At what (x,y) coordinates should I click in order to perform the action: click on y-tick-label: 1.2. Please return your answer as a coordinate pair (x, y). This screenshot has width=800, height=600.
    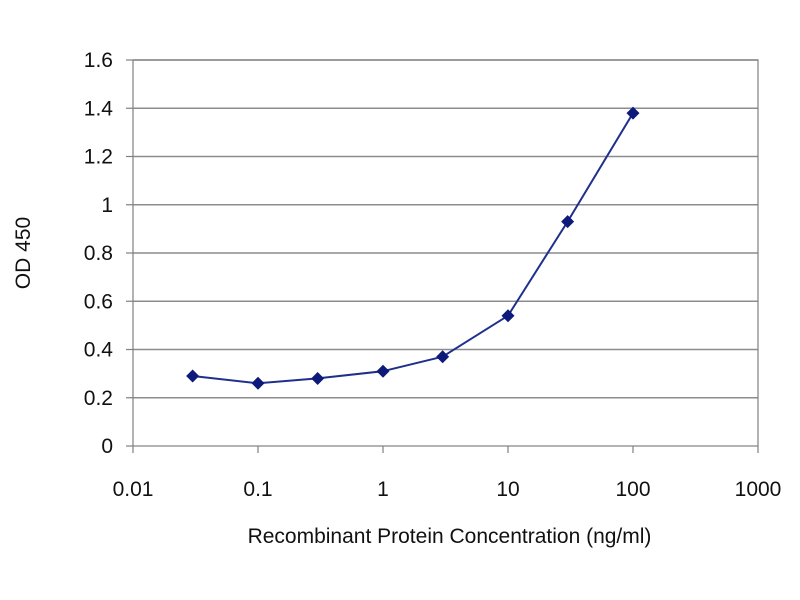
    Looking at the image, I should click on (98, 157).